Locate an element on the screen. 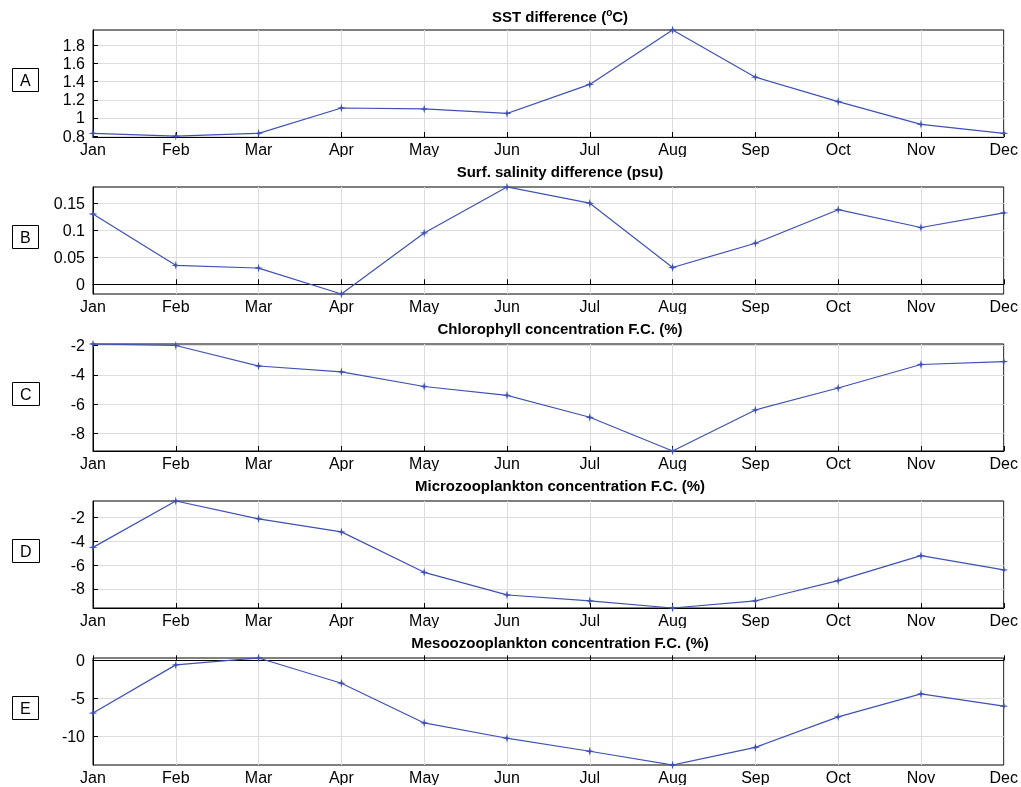  chart-title: Chlorophyll concentration F.C. (%) is located at coordinates (560, 328).